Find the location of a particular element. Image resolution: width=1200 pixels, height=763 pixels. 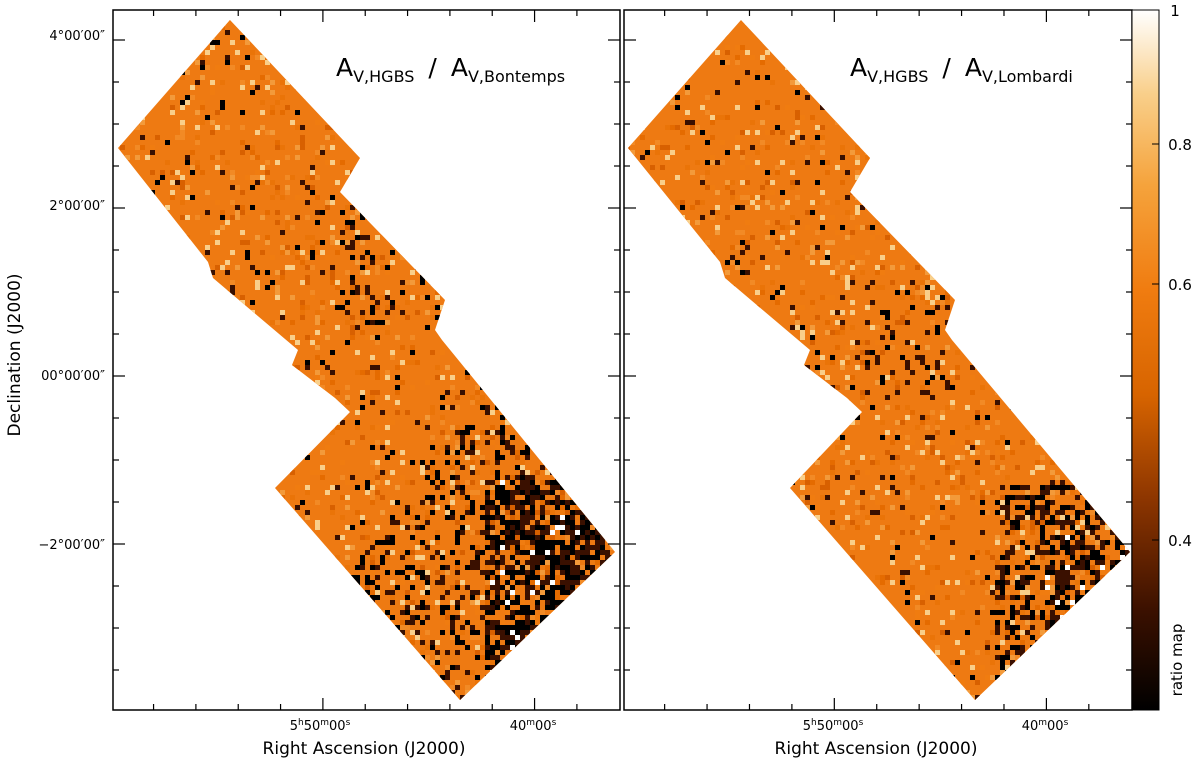

colorbar-frame is located at coordinates (1145, 360).